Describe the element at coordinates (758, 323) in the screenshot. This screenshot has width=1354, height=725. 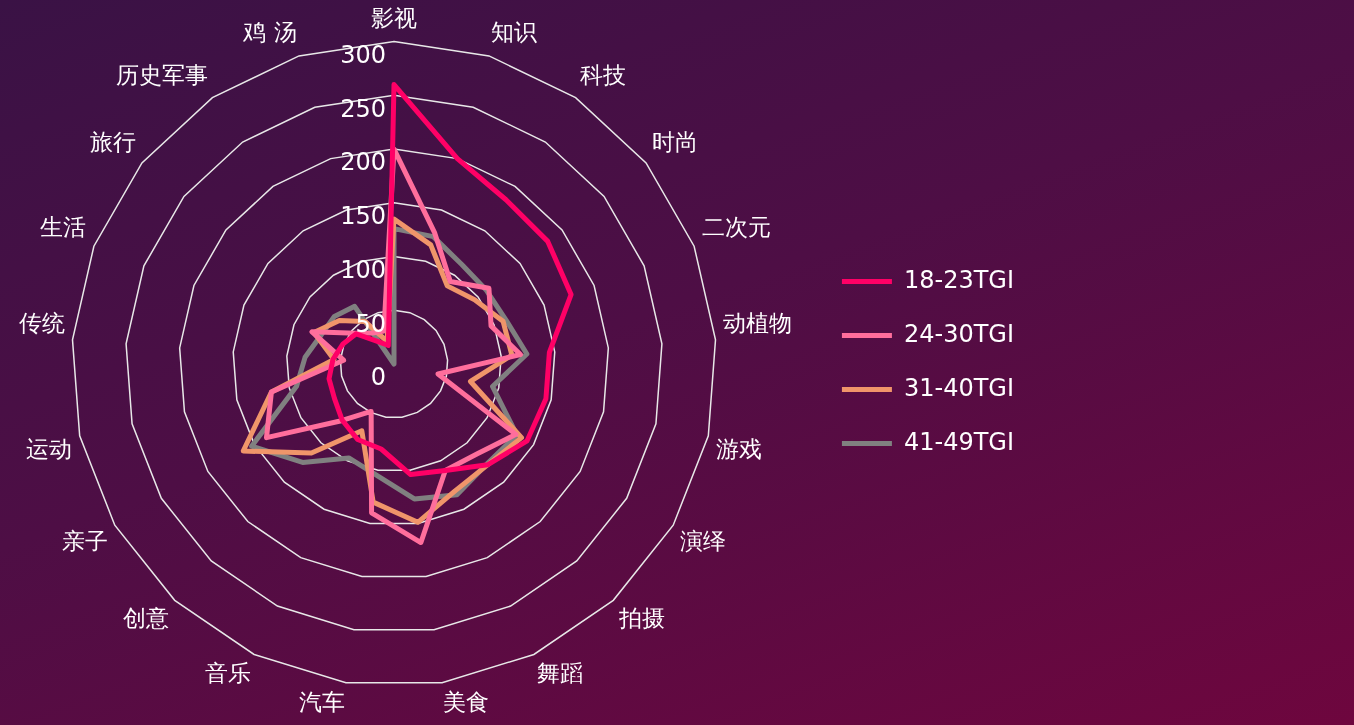
I see `spoke-label: 动植物` at that location.